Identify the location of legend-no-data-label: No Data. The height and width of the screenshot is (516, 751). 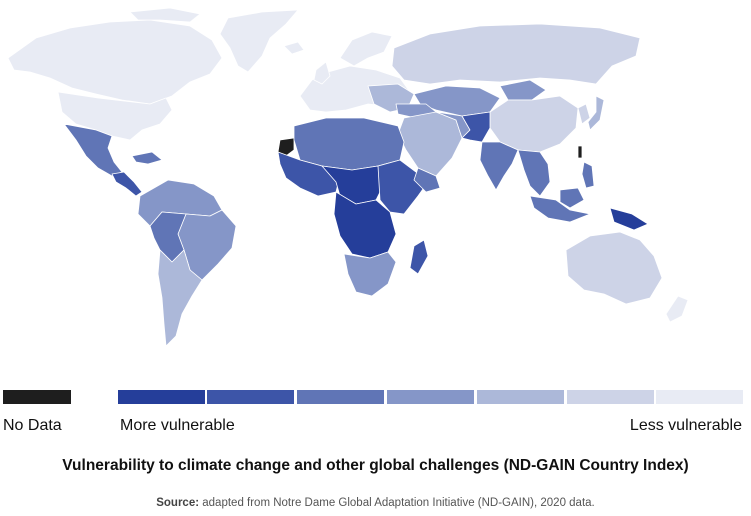
(32, 425).